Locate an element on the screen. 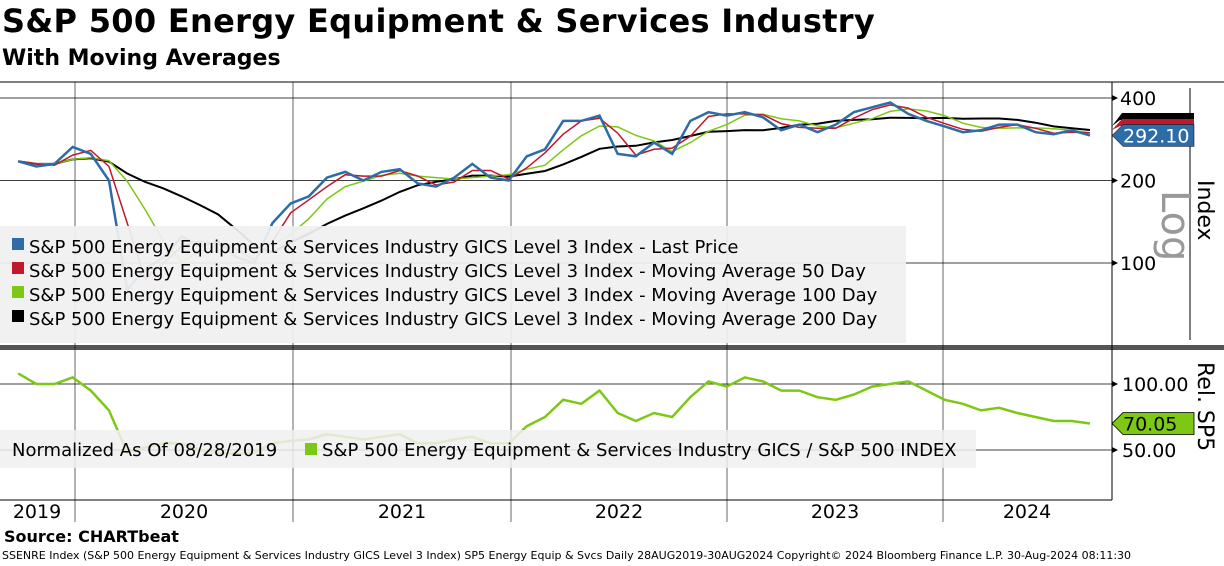 This screenshot has height=566, width=1224. lower-legend-box is located at coordinates (488, 449).